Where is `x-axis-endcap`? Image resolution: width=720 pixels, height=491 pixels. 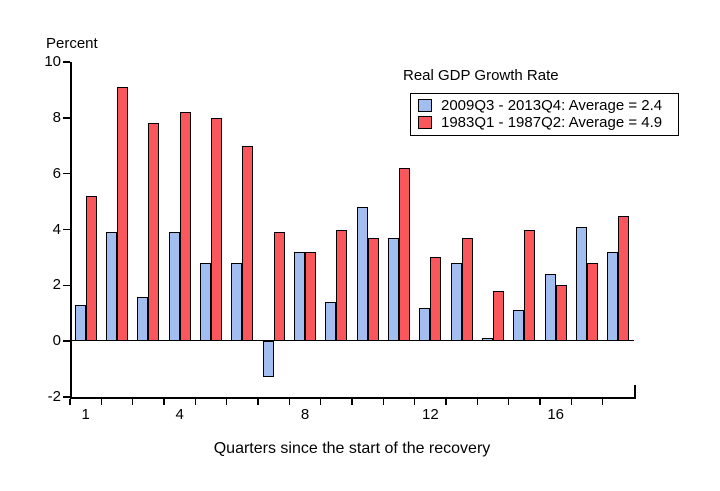
x-axis-endcap is located at coordinates (635, 391).